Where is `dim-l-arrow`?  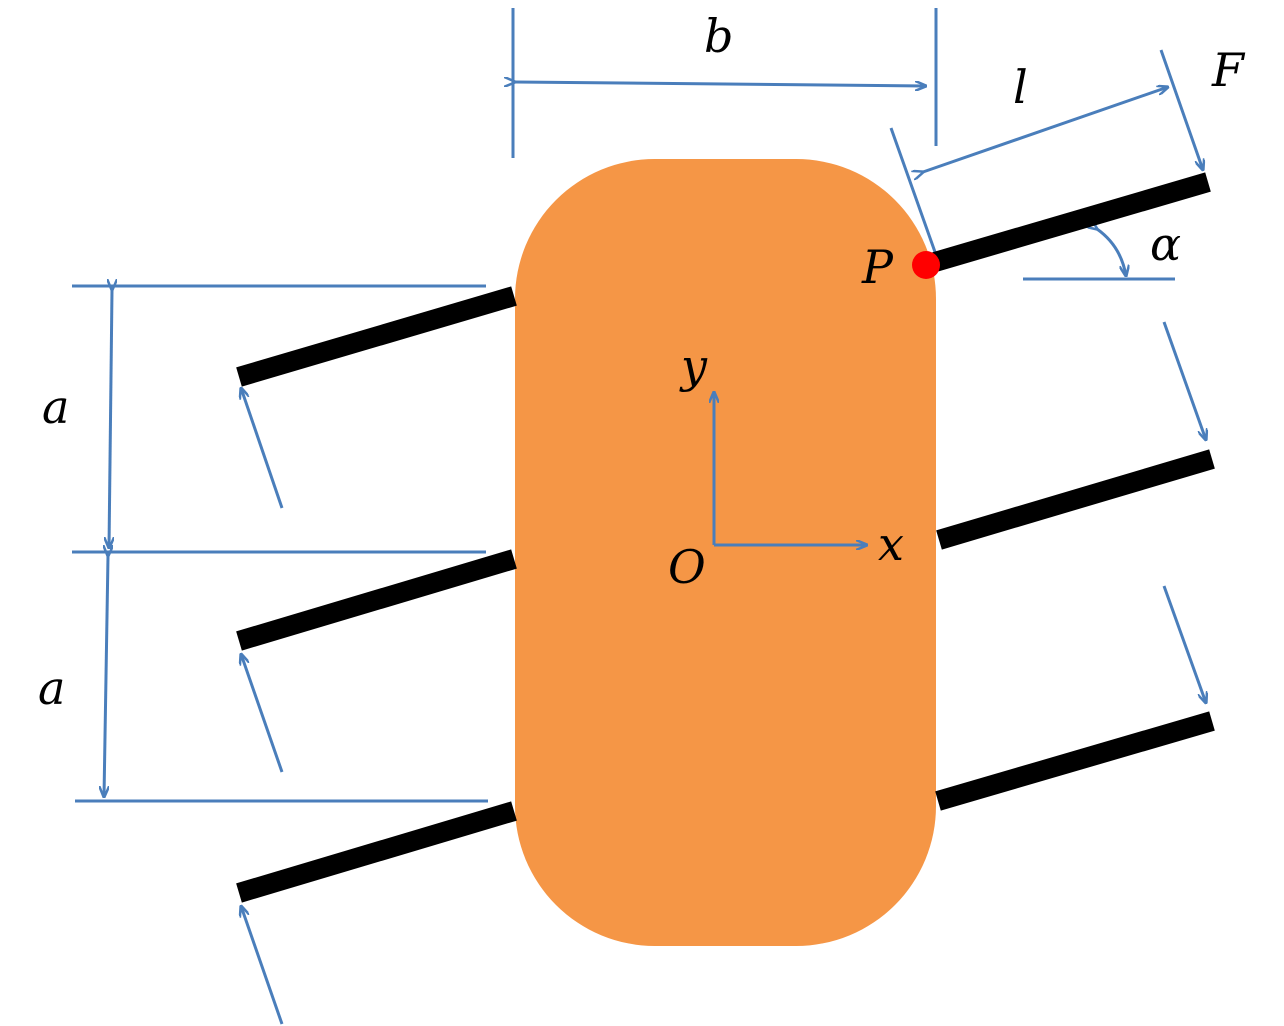 dim-l-arrow is located at coordinates (1045, 129).